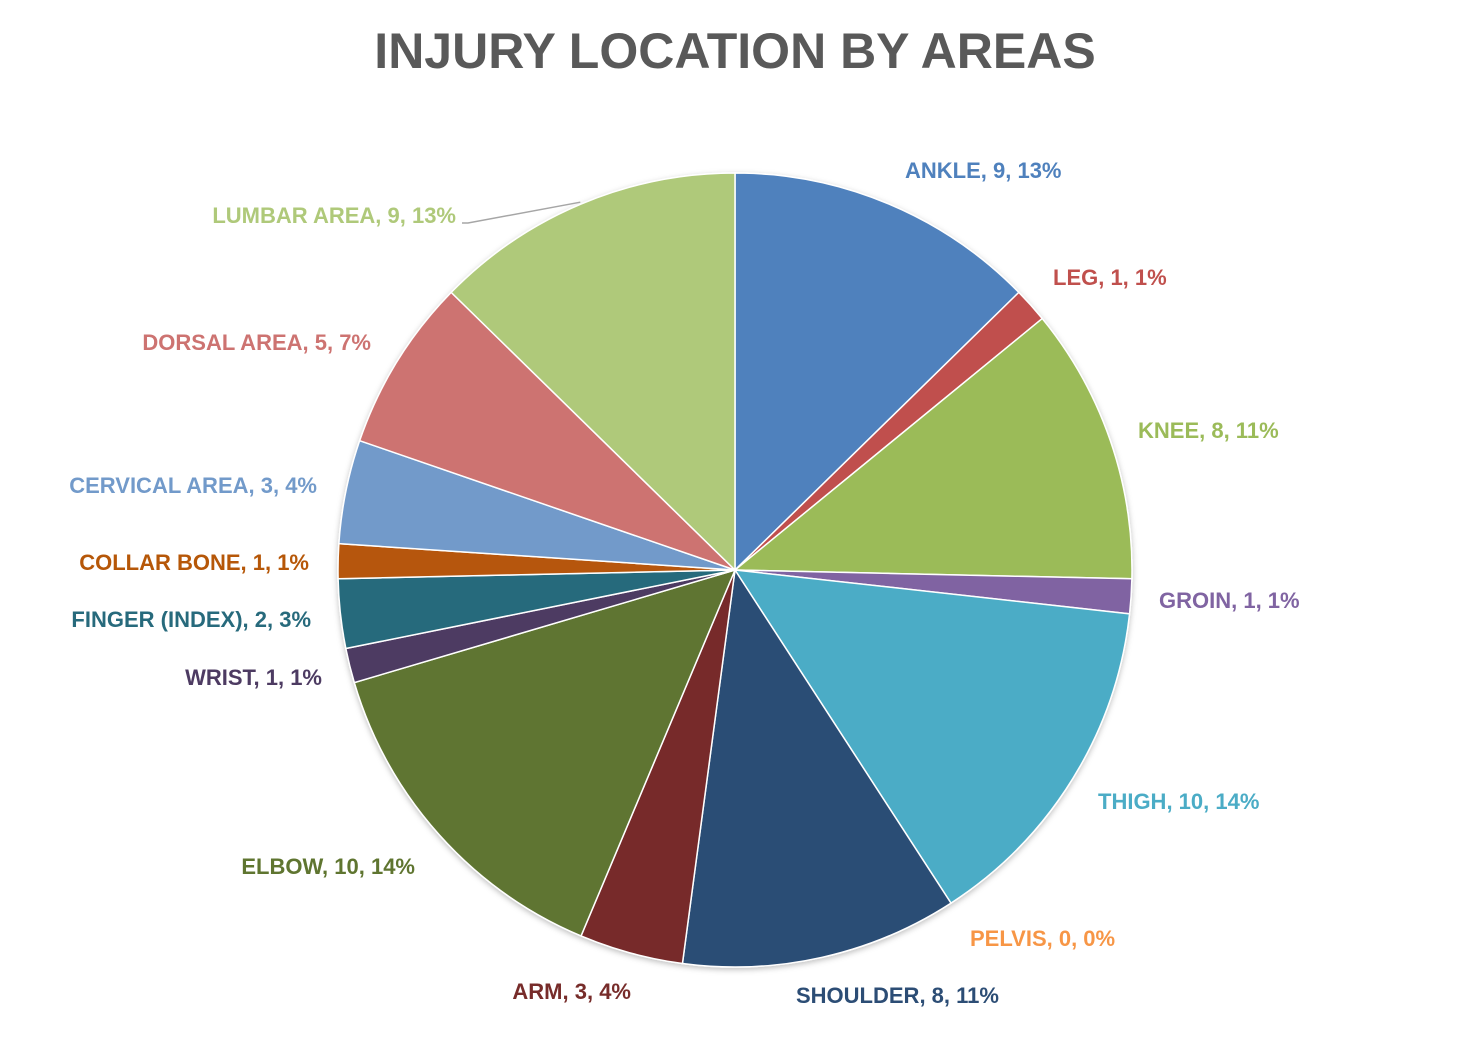 The height and width of the screenshot is (1050, 1470). I want to click on data-label-wrist: WRIST, 1, 1%, so click(253, 677).